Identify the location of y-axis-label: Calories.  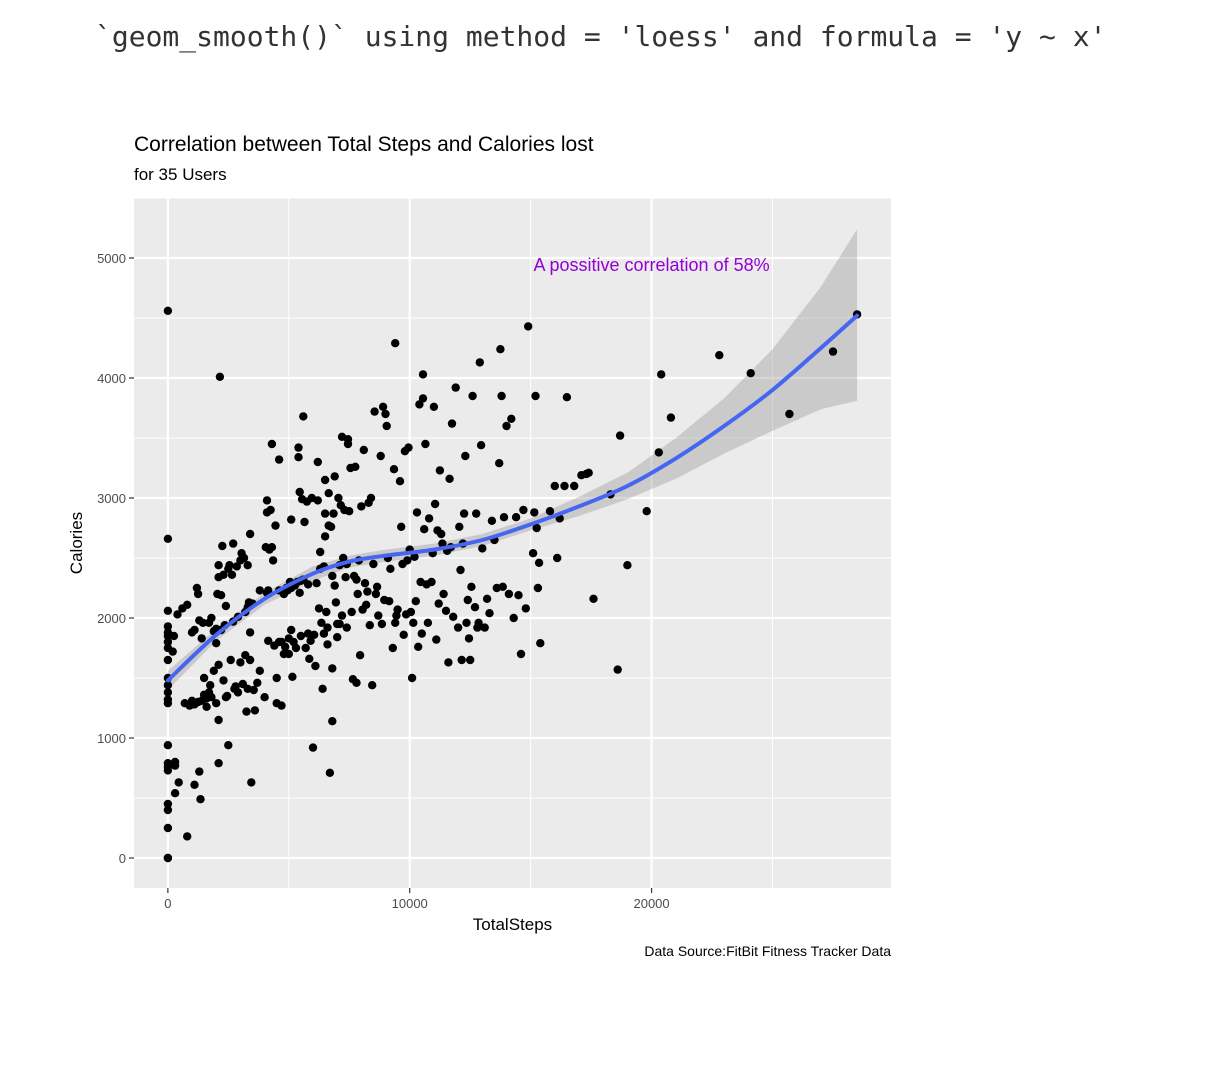
(76, 543).